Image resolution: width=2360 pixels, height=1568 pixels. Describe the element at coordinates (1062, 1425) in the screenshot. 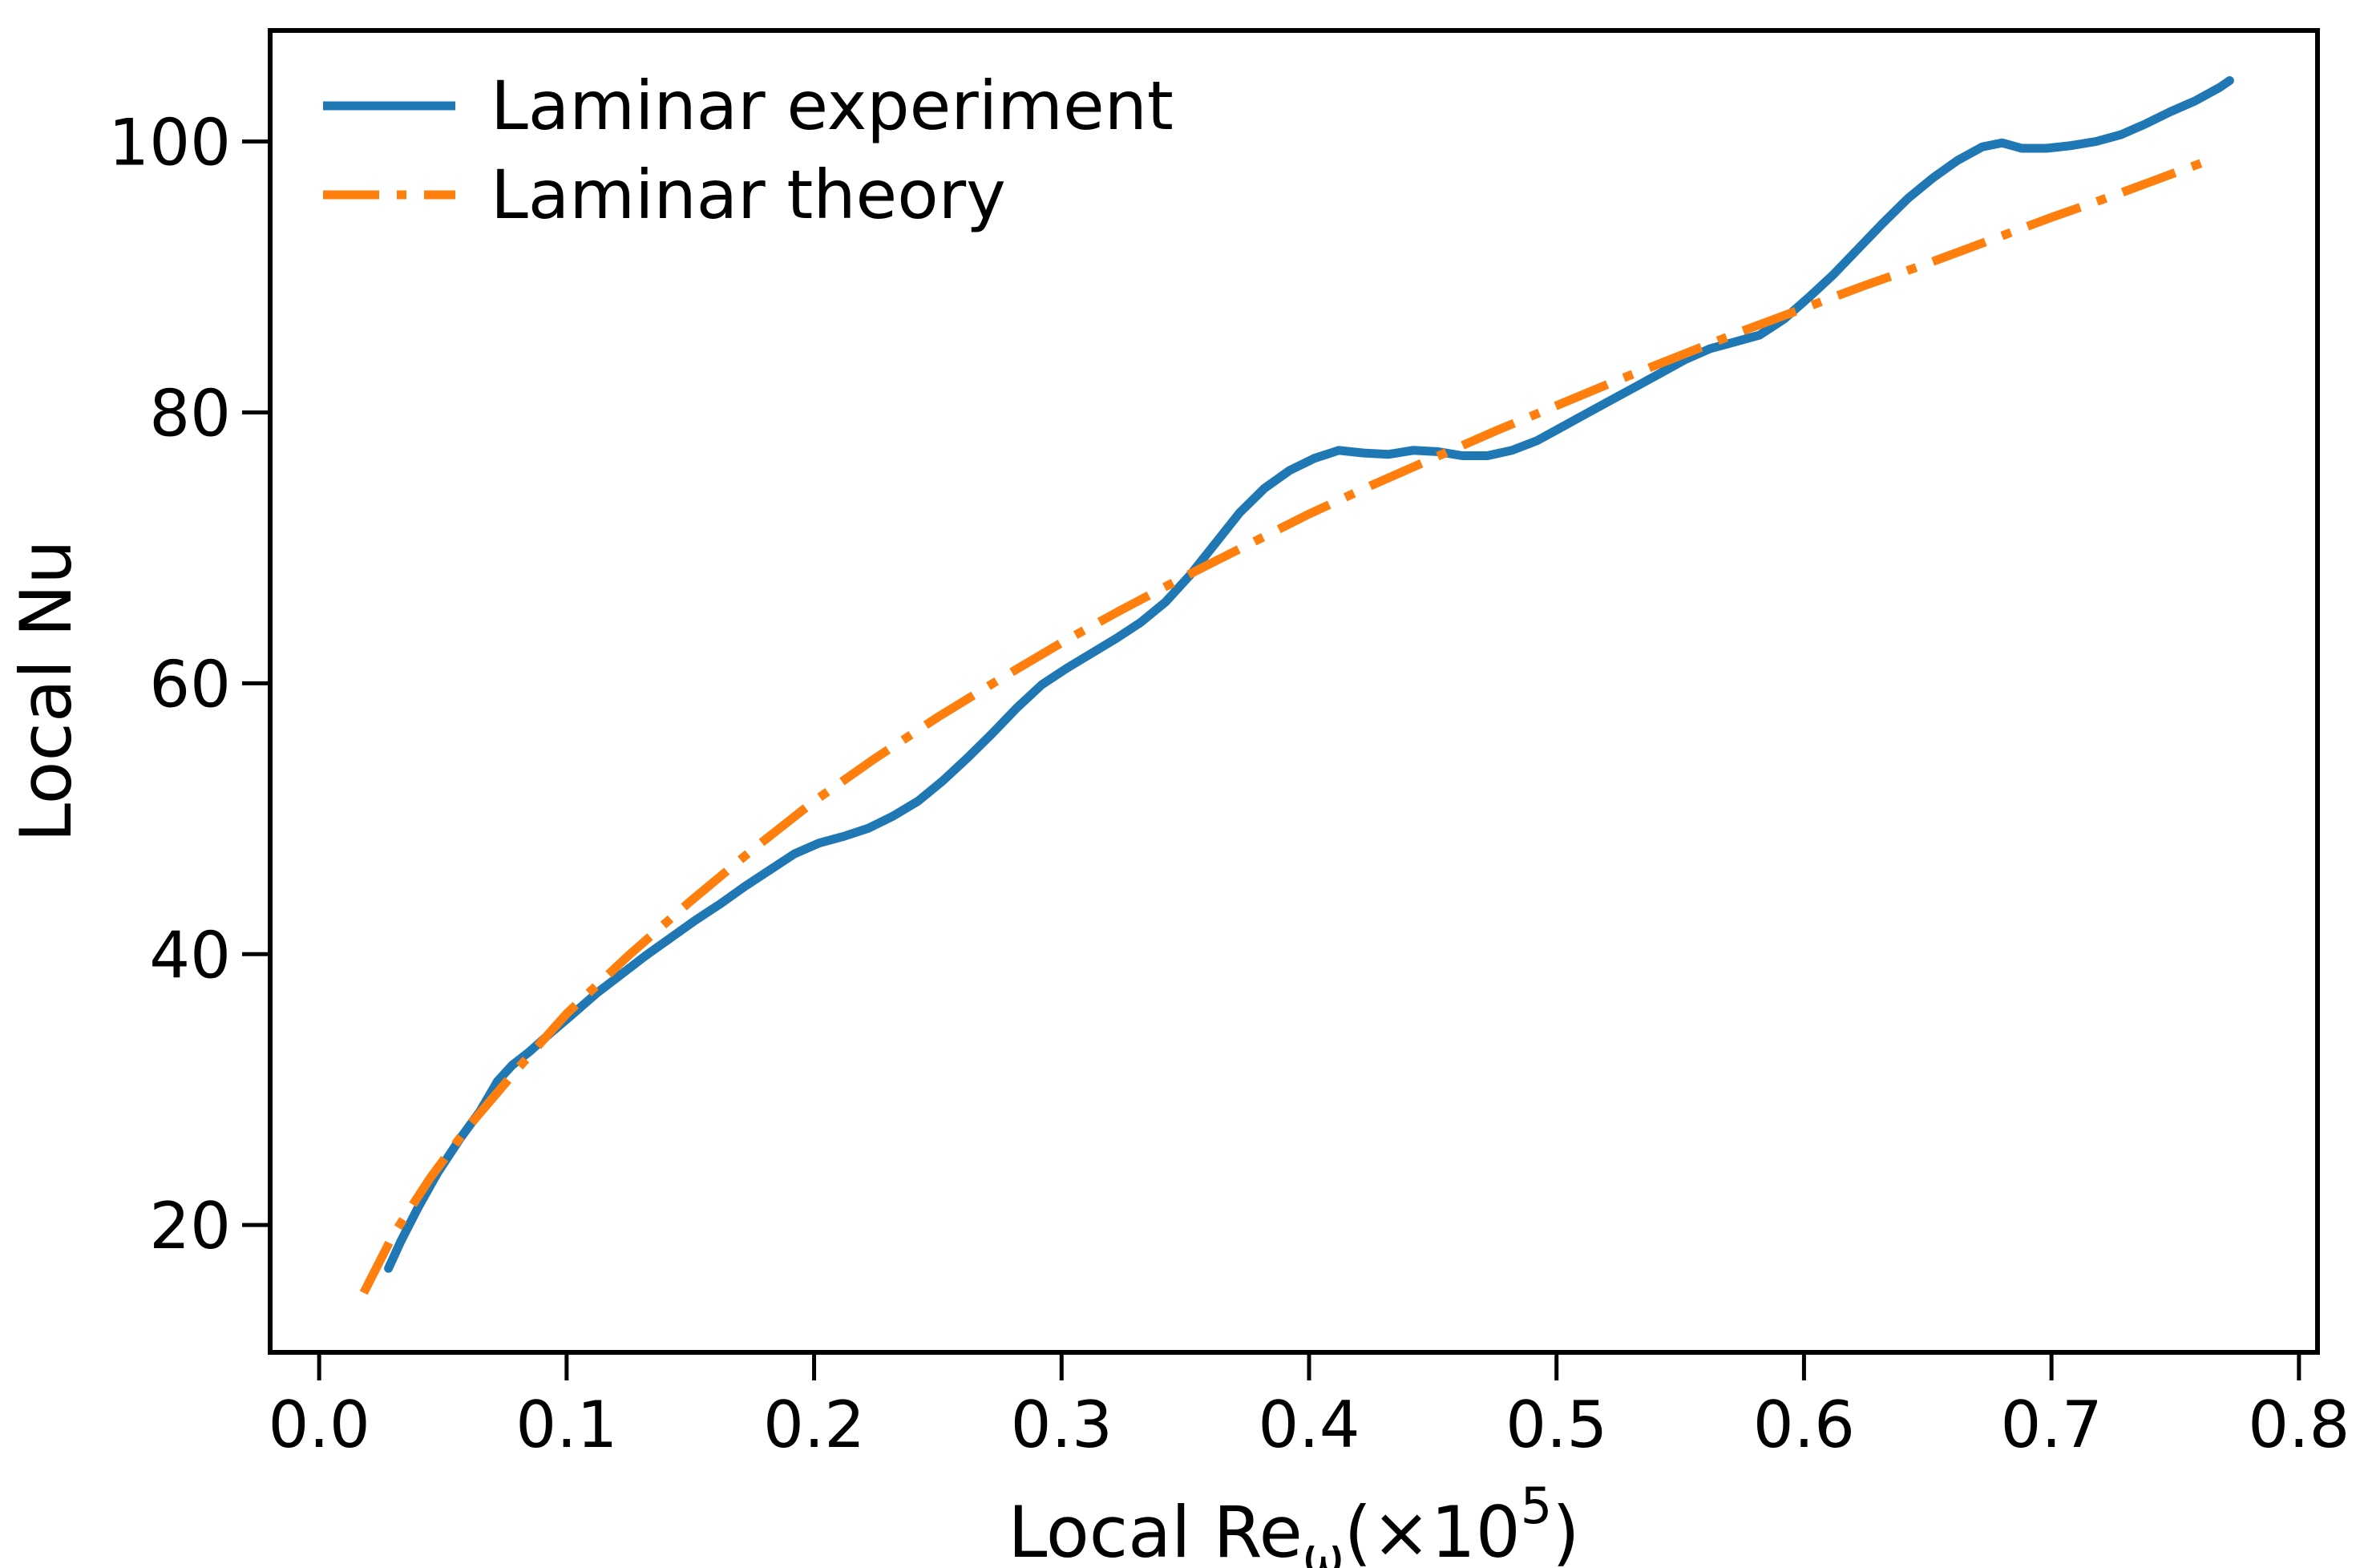

I see `x-tick-label: 0.3` at that location.